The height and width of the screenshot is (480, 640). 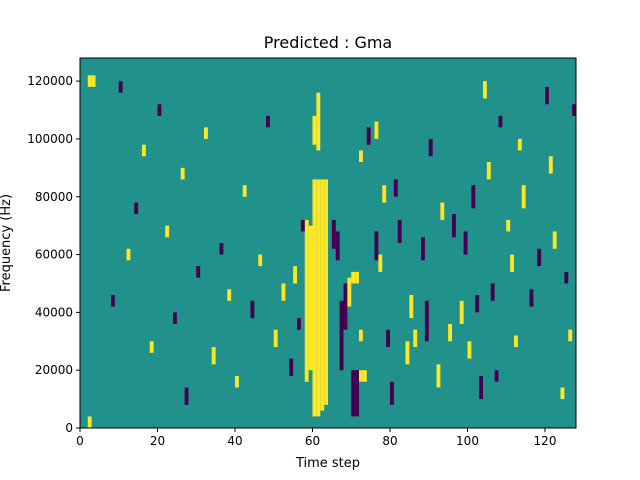 What do you see at coordinates (234, 441) in the screenshot?
I see `x-tick-label: 40` at bounding box center [234, 441].